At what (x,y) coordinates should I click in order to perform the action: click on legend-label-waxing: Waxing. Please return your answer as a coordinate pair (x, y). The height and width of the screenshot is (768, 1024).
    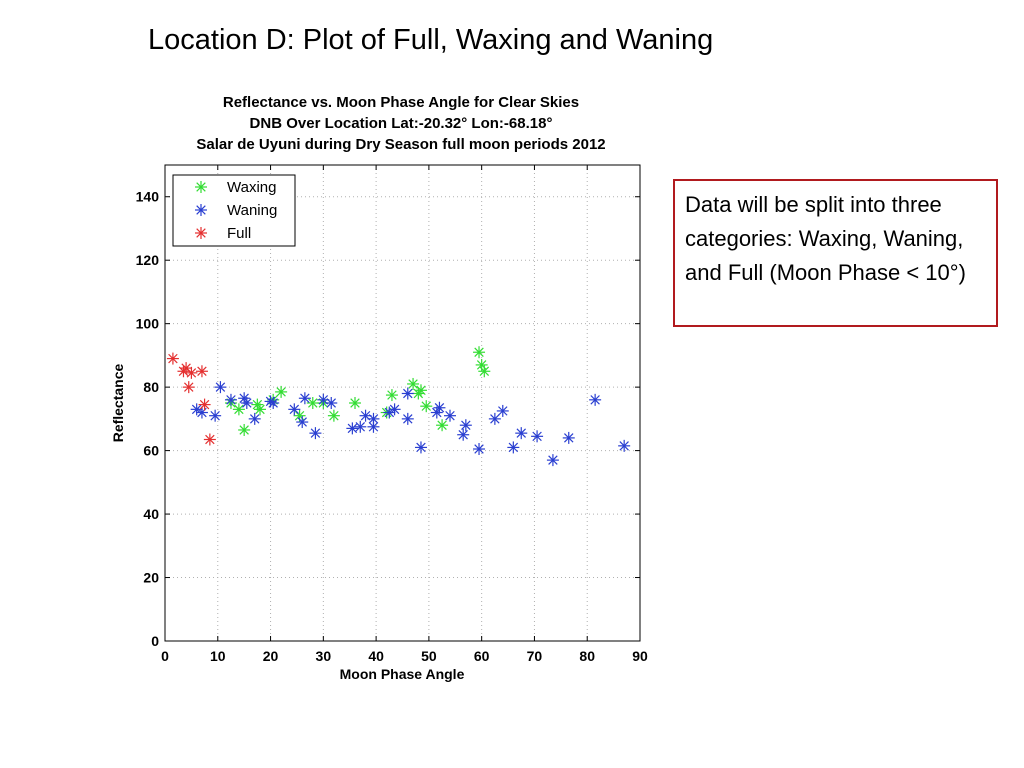
    Looking at the image, I should click on (251, 187).